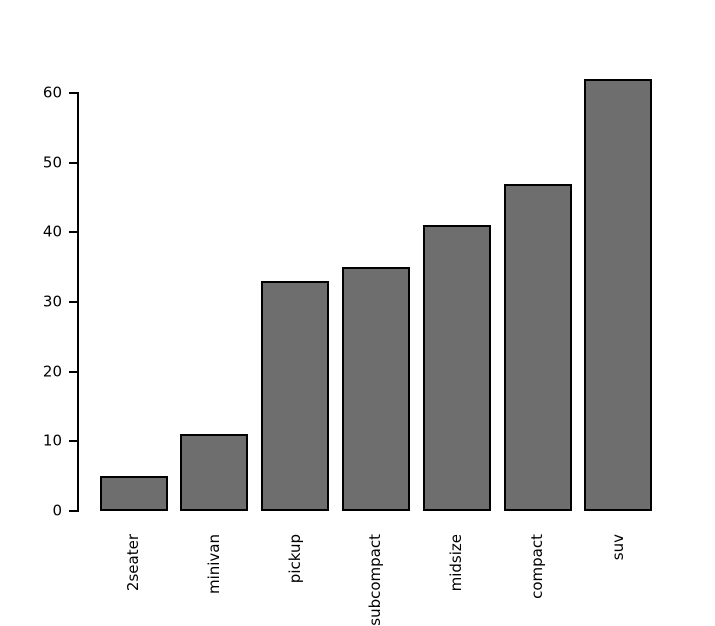  I want to click on x-category-label: 2seater, so click(133, 563).